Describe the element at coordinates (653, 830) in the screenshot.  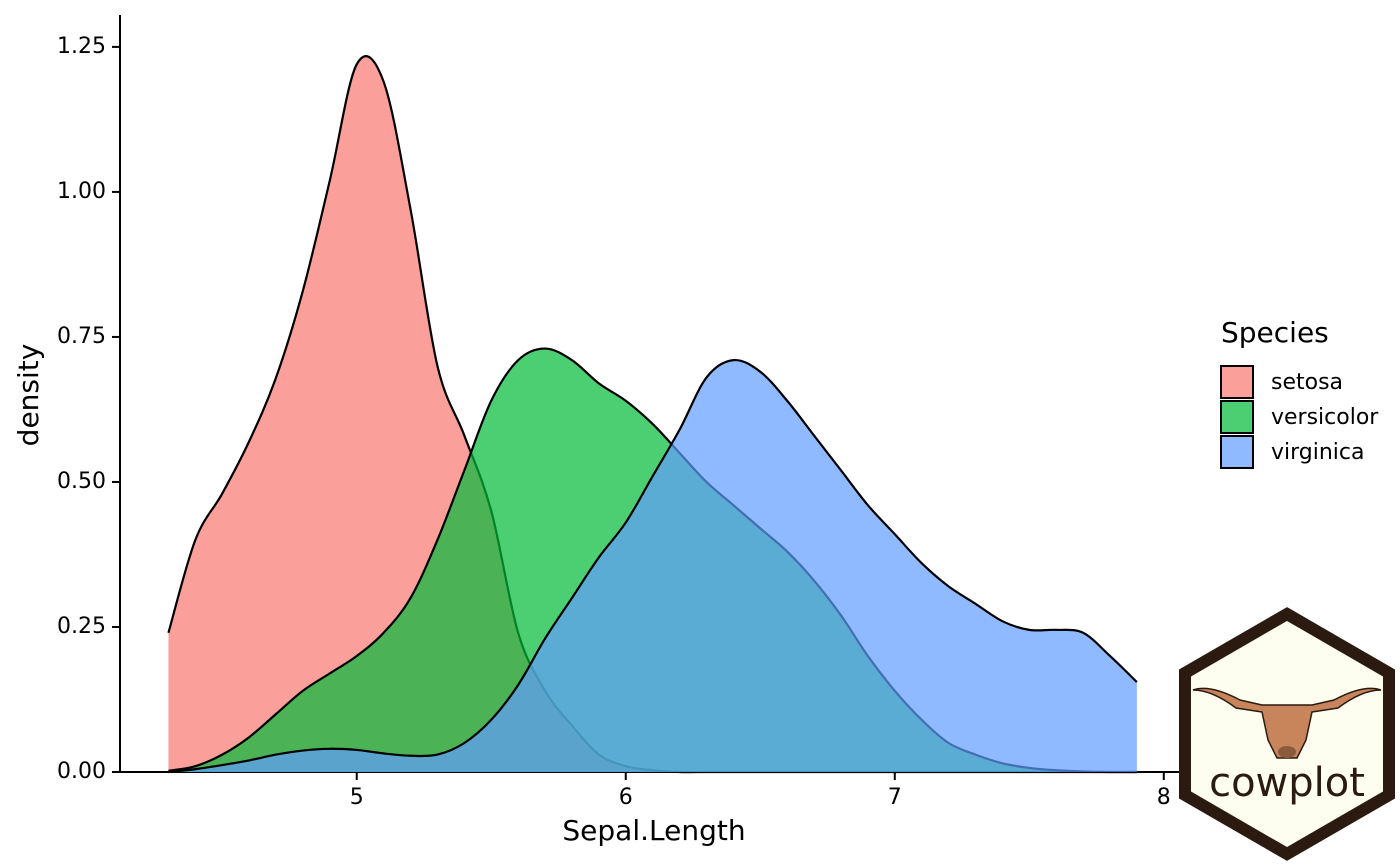
I see `x-axis-title: Sepal.Length` at that location.